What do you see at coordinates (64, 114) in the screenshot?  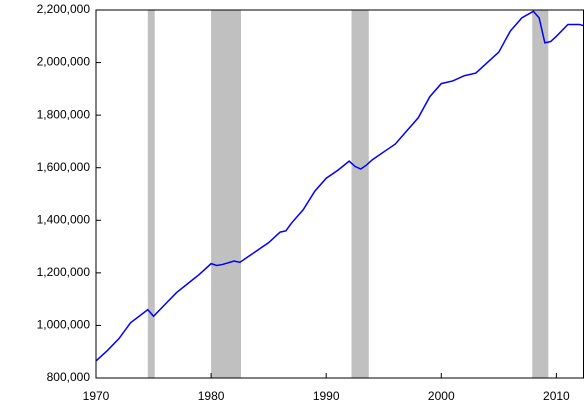 I see `y-tick-label: 1,800,000` at bounding box center [64, 114].